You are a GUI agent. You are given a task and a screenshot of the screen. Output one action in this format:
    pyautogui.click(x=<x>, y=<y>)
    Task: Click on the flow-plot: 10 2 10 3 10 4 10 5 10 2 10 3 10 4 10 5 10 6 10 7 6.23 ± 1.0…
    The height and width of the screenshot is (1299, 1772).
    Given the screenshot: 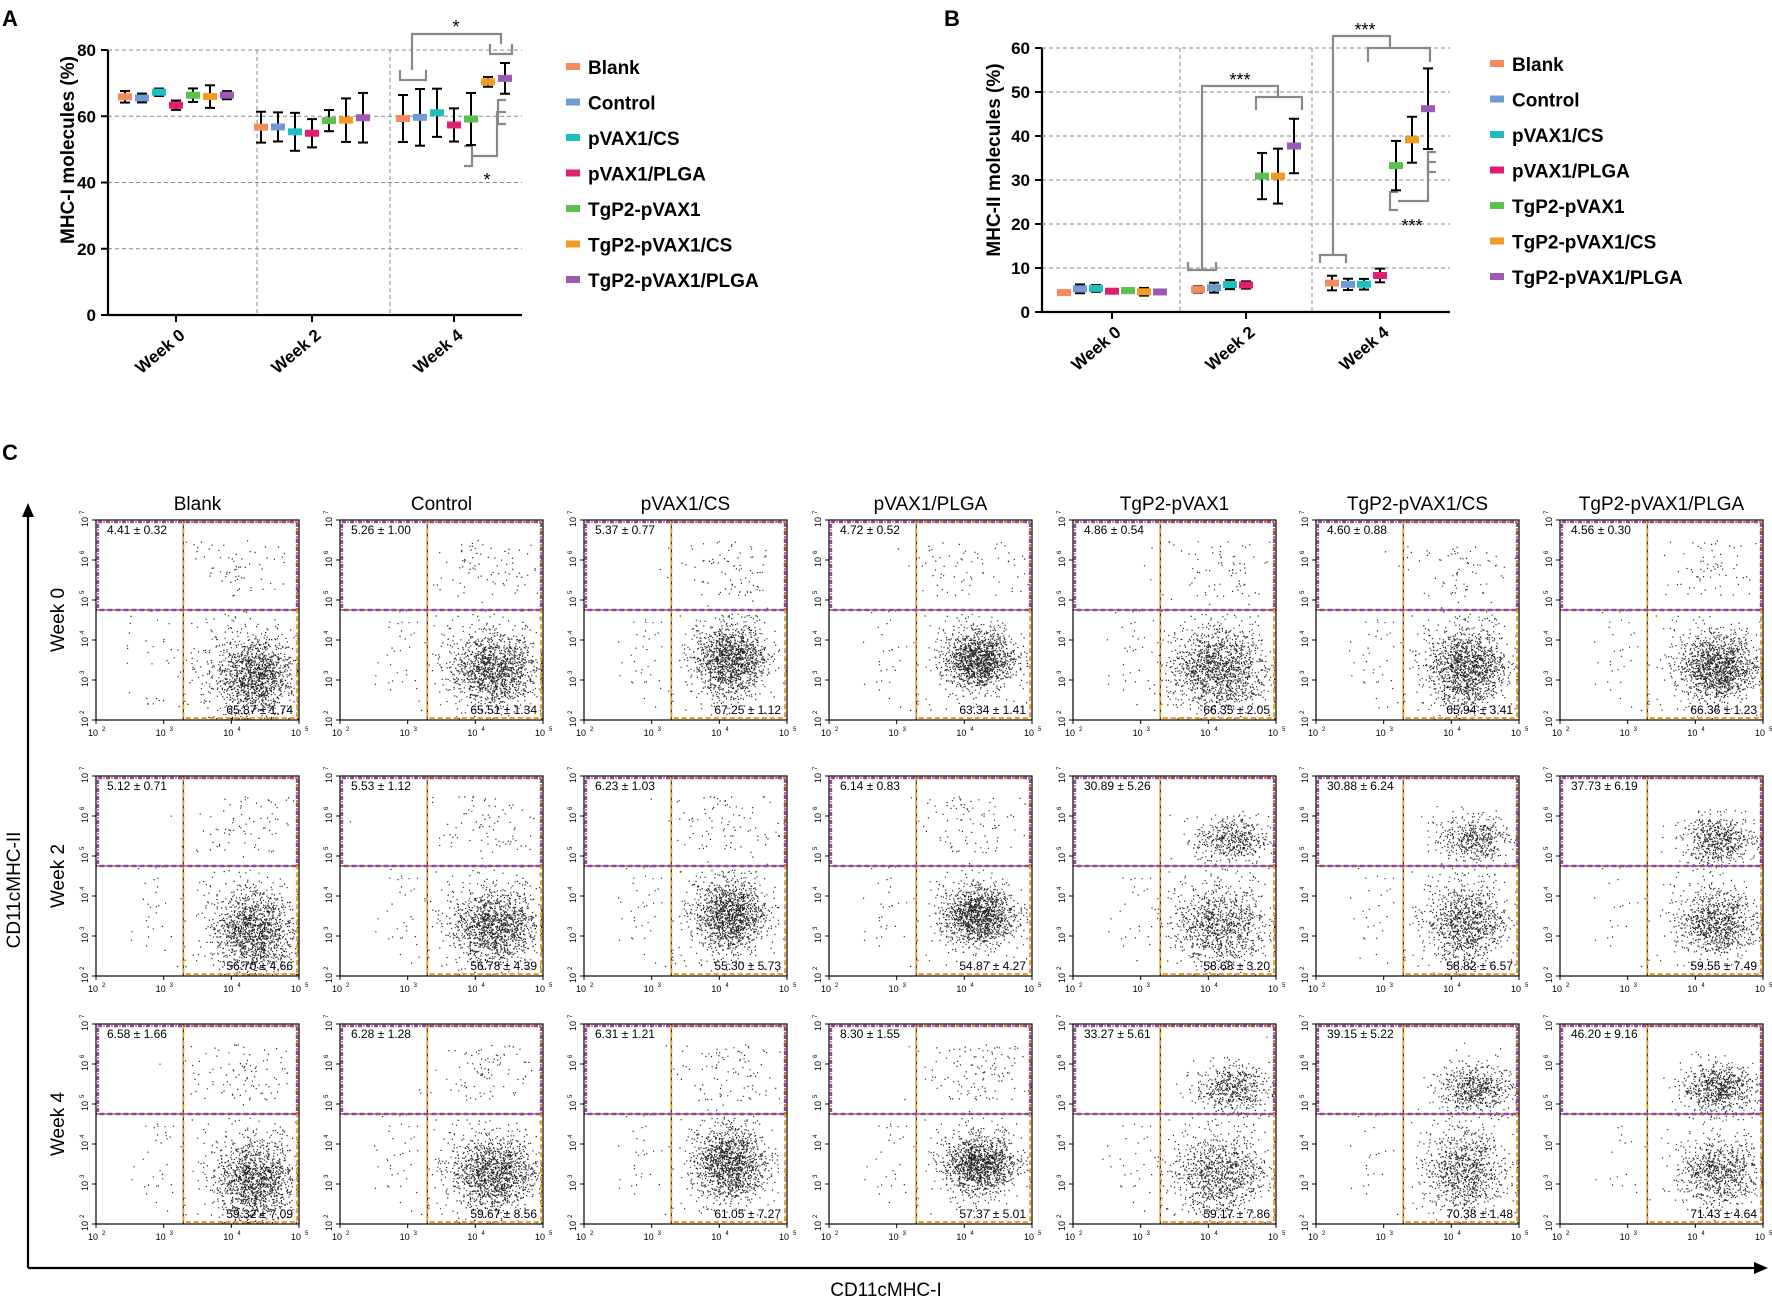 What is the action you would take?
    pyautogui.click(x=682, y=880)
    